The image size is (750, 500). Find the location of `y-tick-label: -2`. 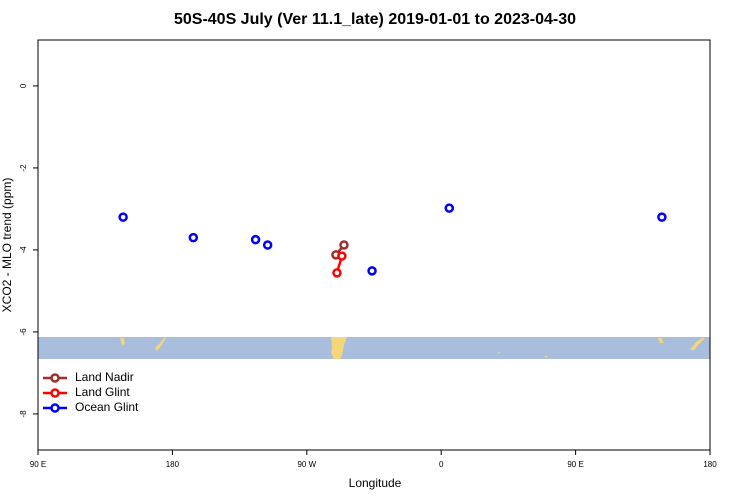

y-tick-label: -2 is located at coordinates (23, 168).